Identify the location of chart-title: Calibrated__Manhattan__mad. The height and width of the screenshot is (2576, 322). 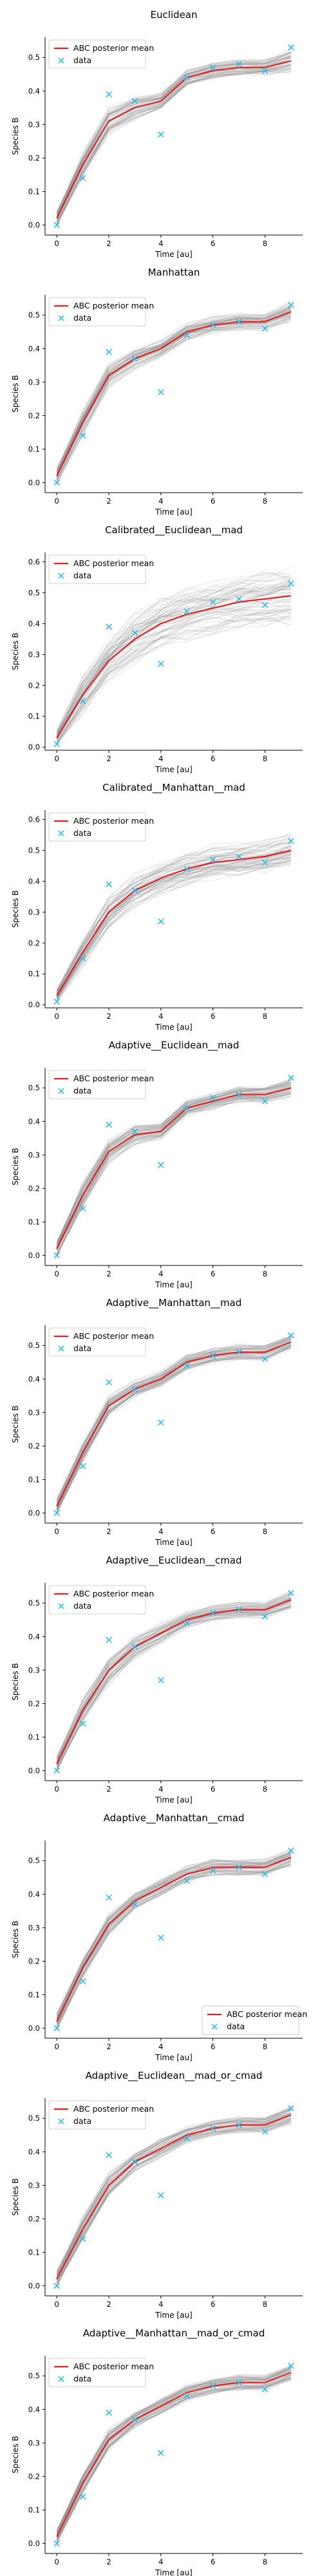
(174, 788).